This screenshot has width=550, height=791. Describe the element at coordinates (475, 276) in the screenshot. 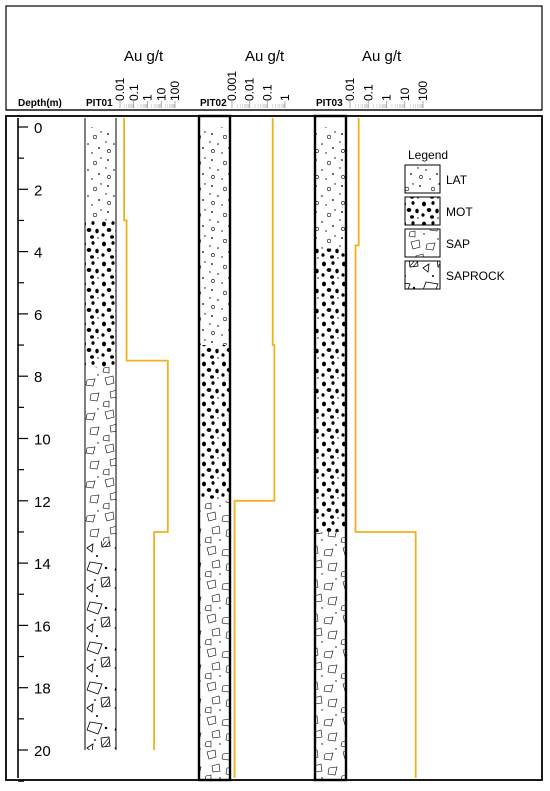

I see `legend-label: SAPROCK` at that location.